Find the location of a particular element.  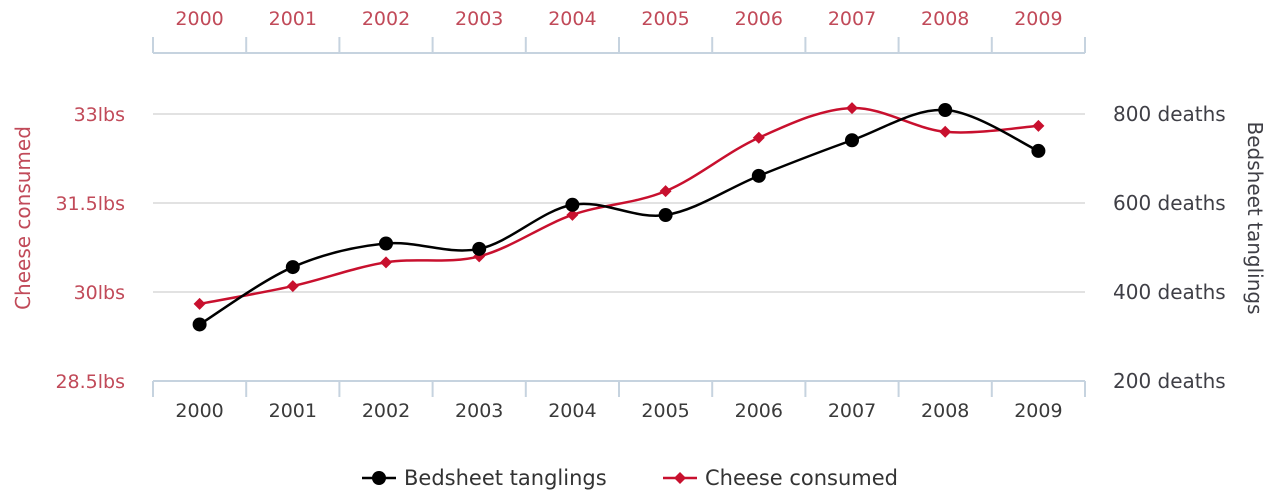

bottom-tick-label: 2004 is located at coordinates (572, 411).